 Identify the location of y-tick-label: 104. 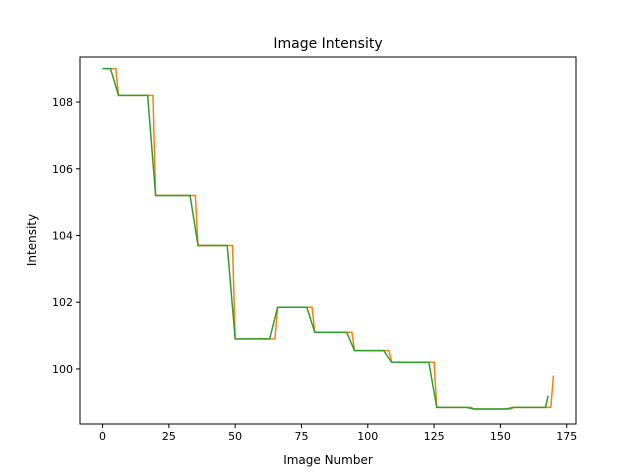
(62, 235).